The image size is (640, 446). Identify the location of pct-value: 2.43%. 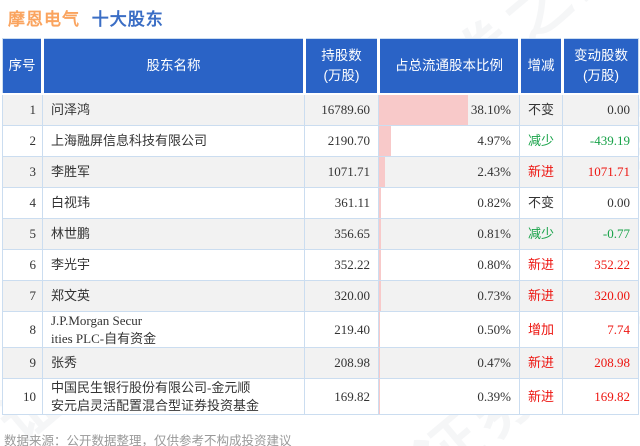
(494, 172).